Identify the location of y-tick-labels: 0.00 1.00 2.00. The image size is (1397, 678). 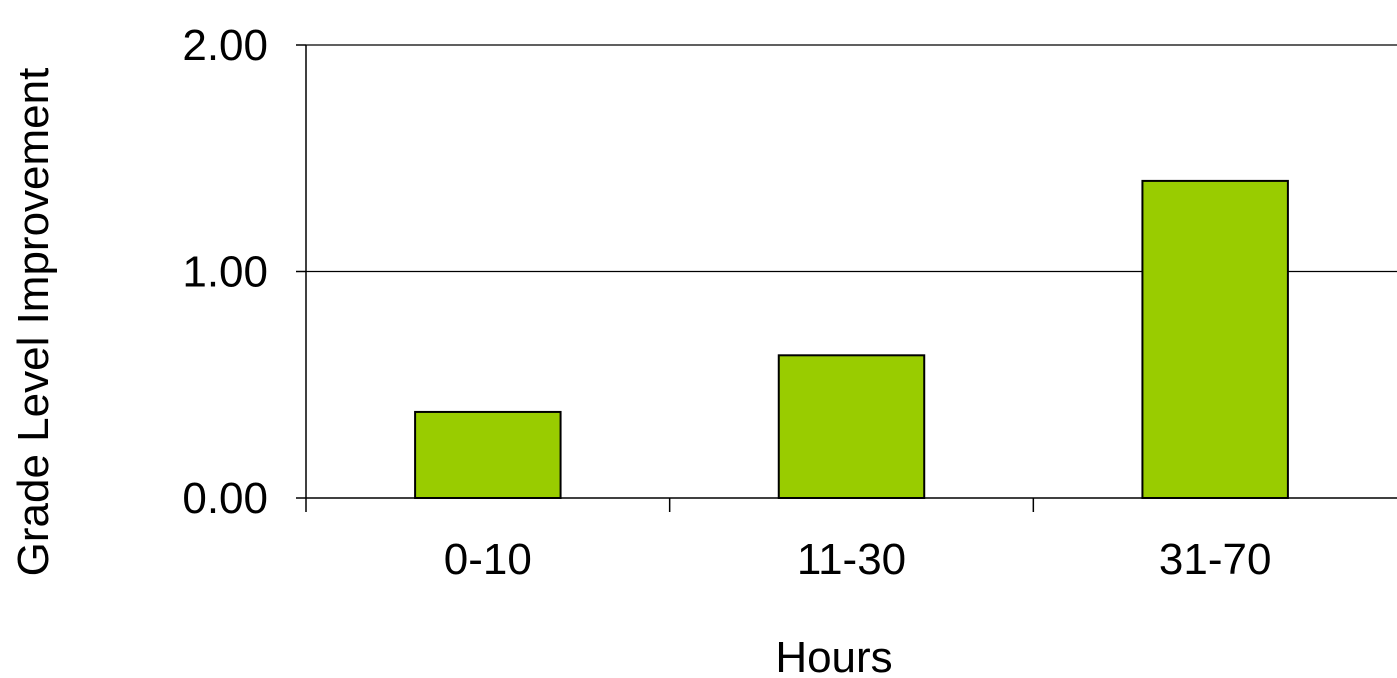
(244, 272).